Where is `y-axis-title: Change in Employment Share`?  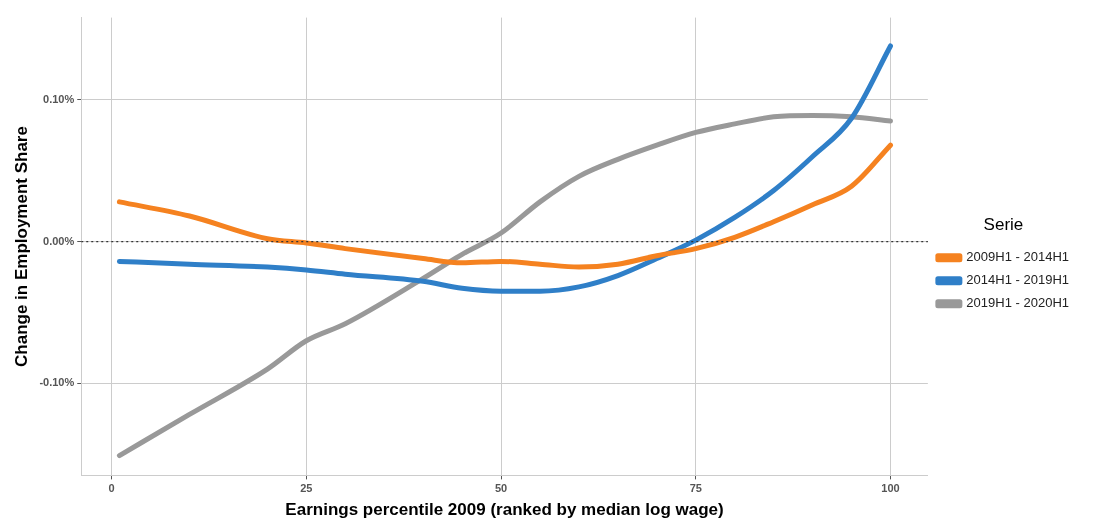
y-axis-title: Change in Employment Share is located at coordinates (21, 246).